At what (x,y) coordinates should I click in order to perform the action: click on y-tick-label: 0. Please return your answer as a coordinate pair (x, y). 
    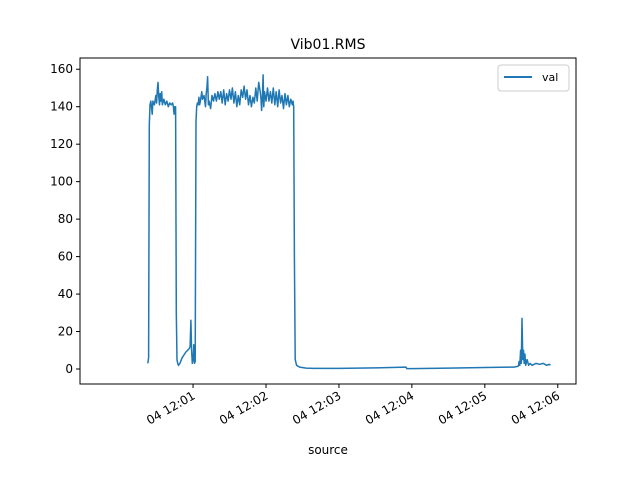
    Looking at the image, I should click on (69, 369).